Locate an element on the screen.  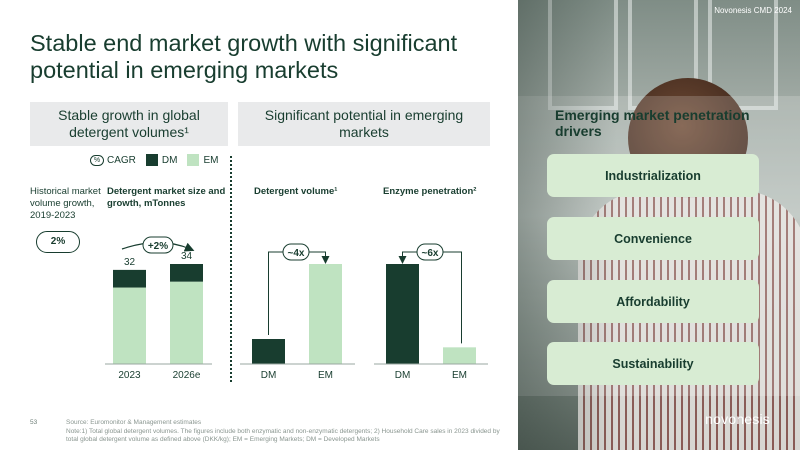
penetration-chart-title: Enzyme penetration² is located at coordinates (430, 191).